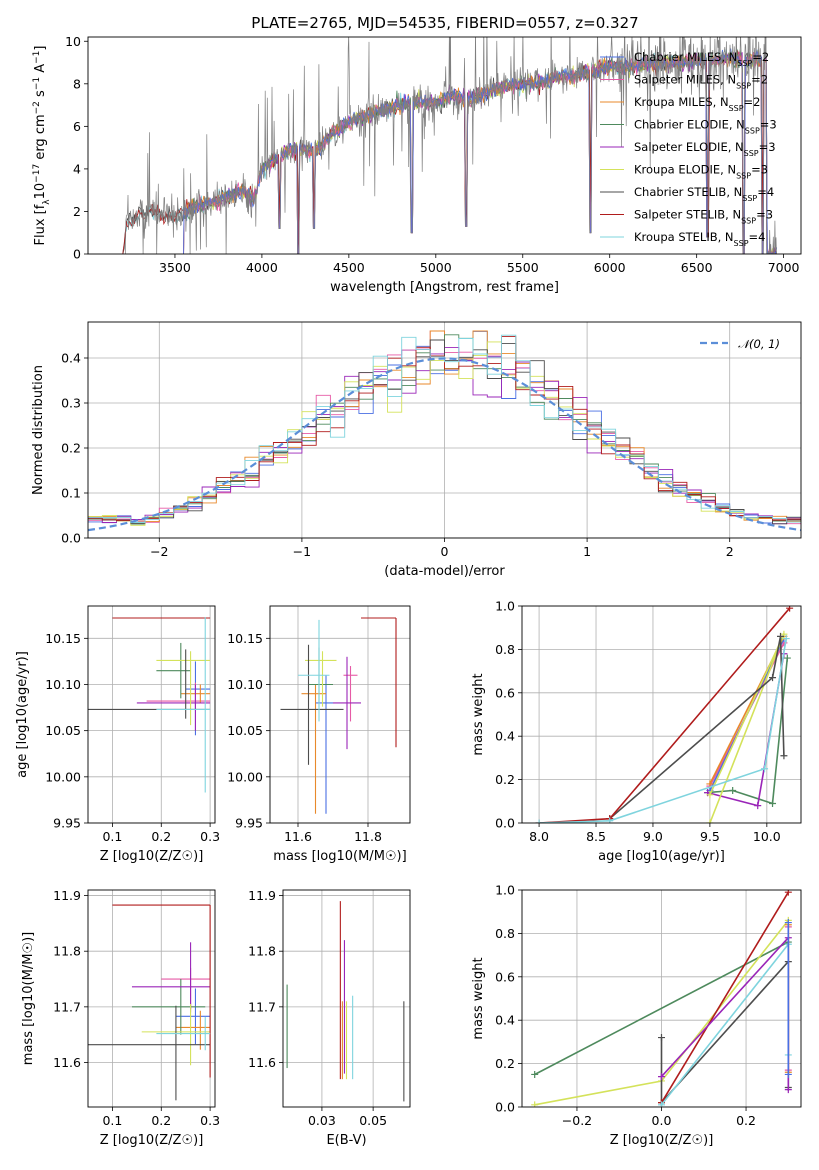 The width and height of the screenshot is (819, 1170). Describe the element at coordinates (77, 126) in the screenshot. I see `y-tick-label: 6` at that location.